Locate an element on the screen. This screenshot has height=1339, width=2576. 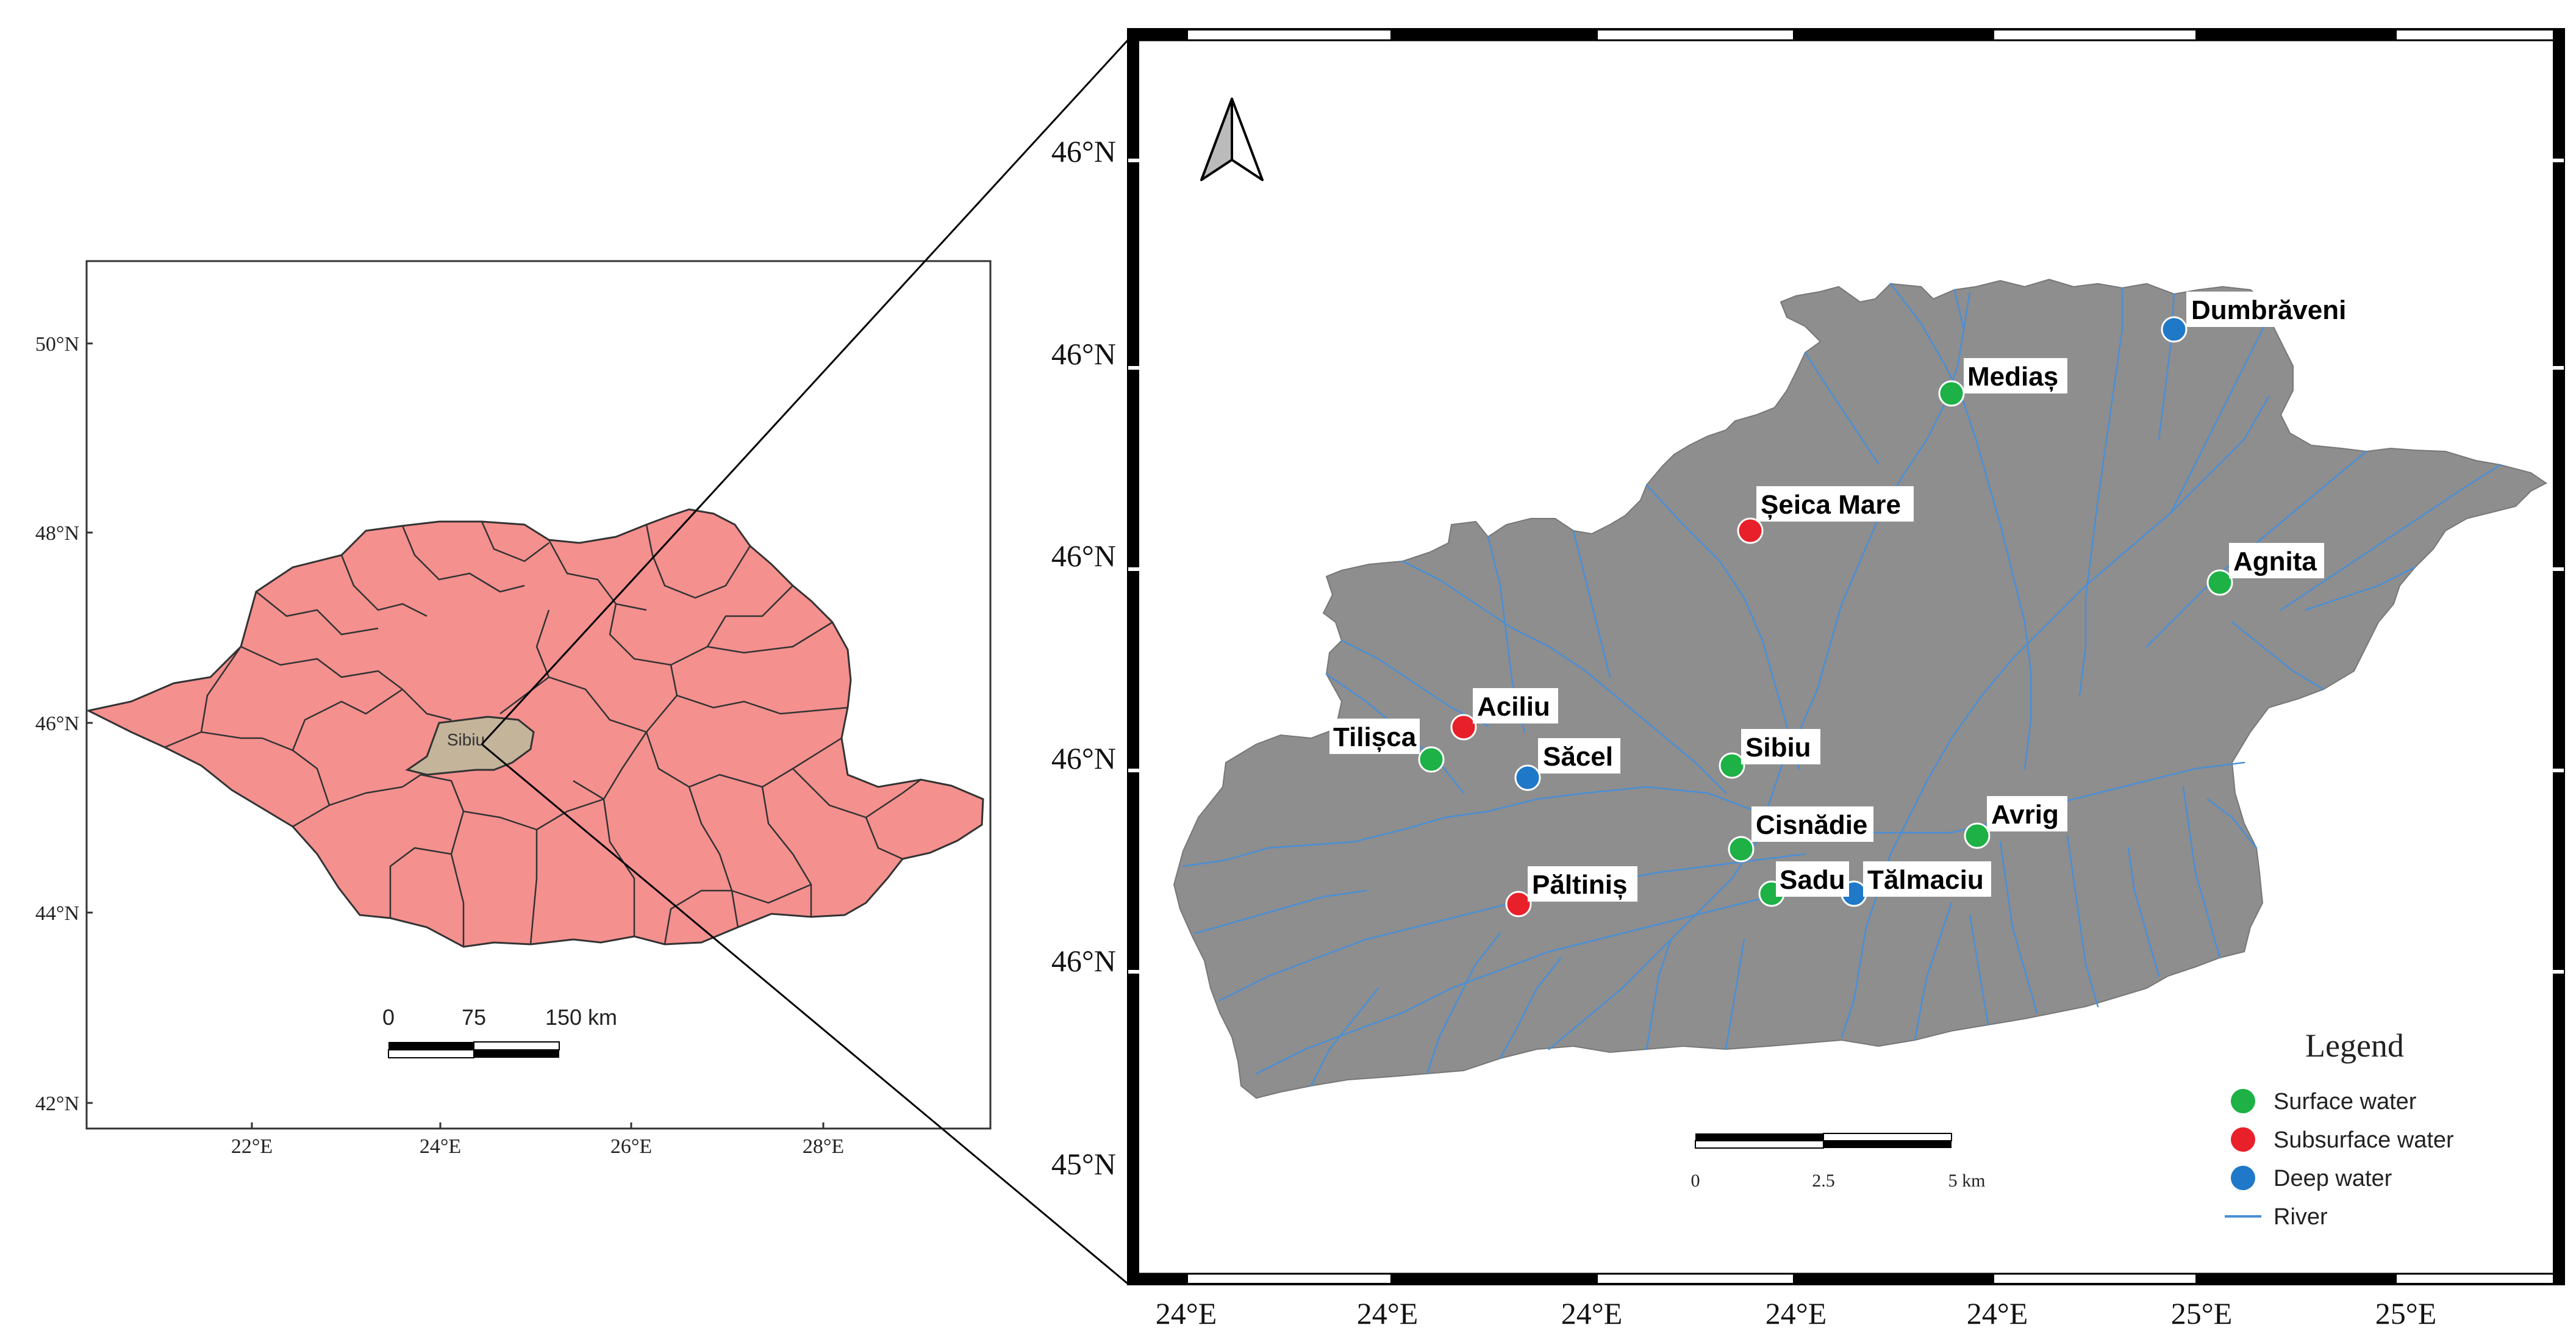
site-marker-cisnadie is located at coordinates (1742, 849).